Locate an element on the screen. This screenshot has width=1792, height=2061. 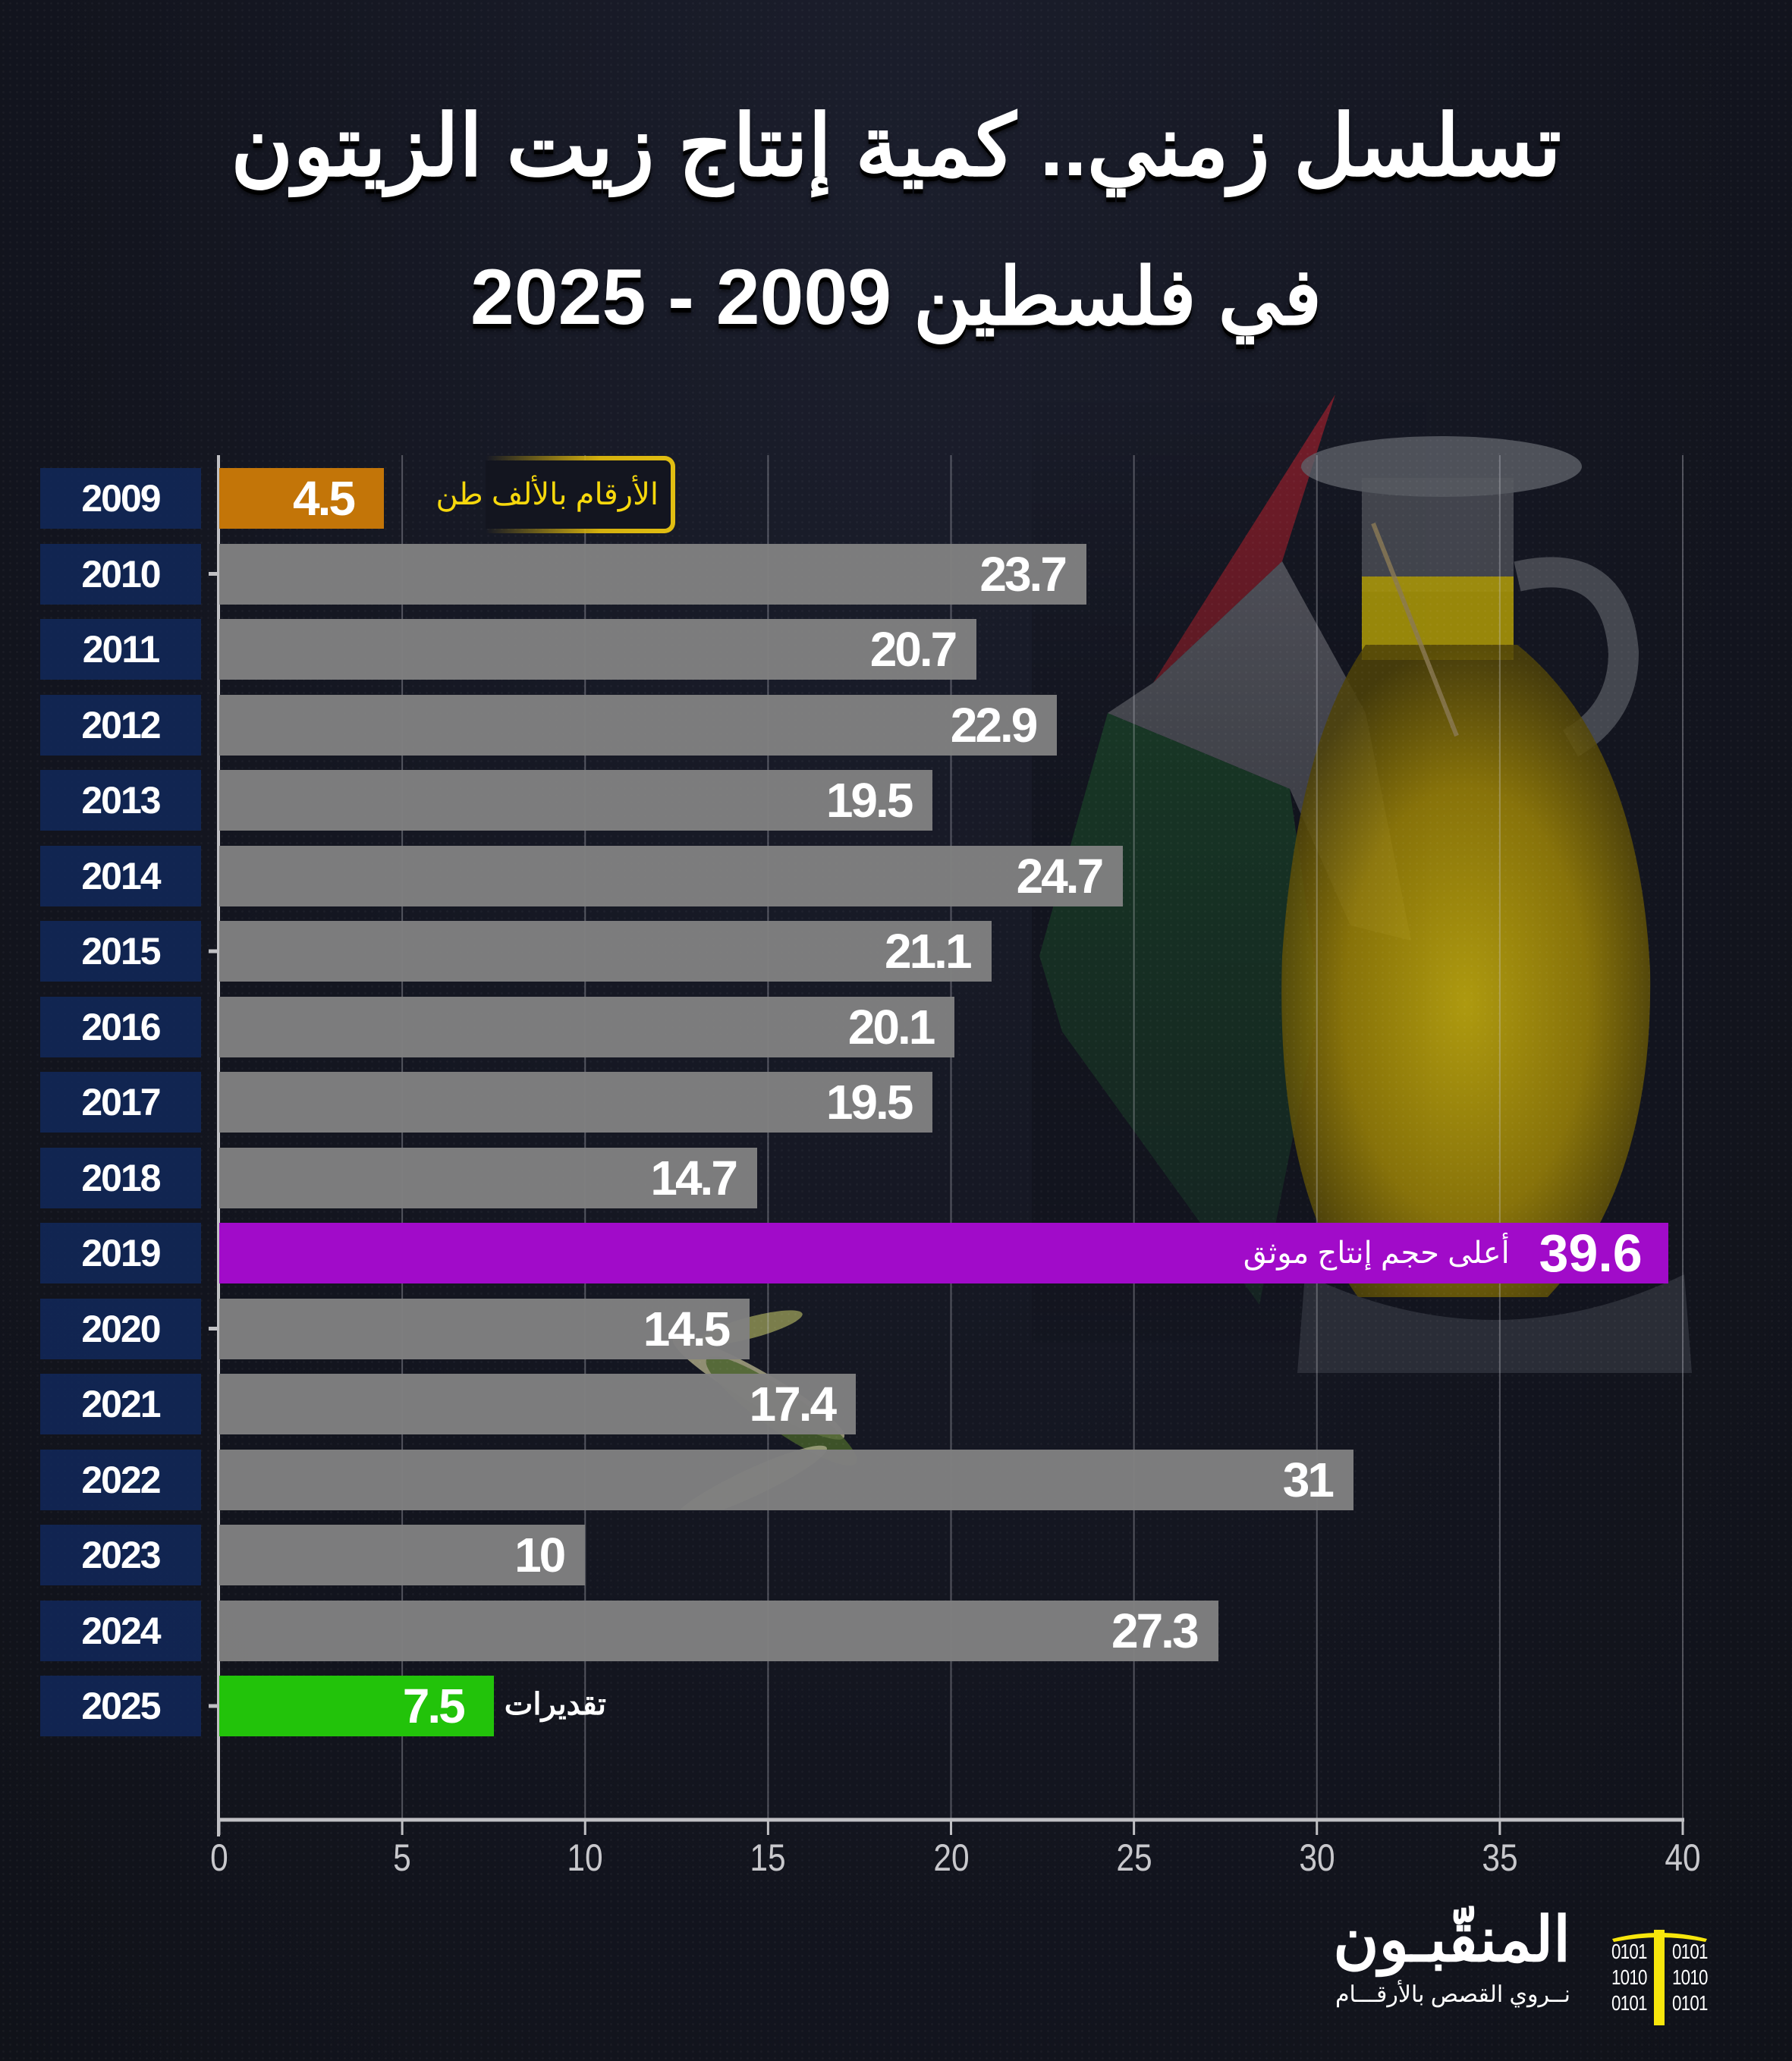
x-tick-label: 35 is located at coordinates (1500, 1858).